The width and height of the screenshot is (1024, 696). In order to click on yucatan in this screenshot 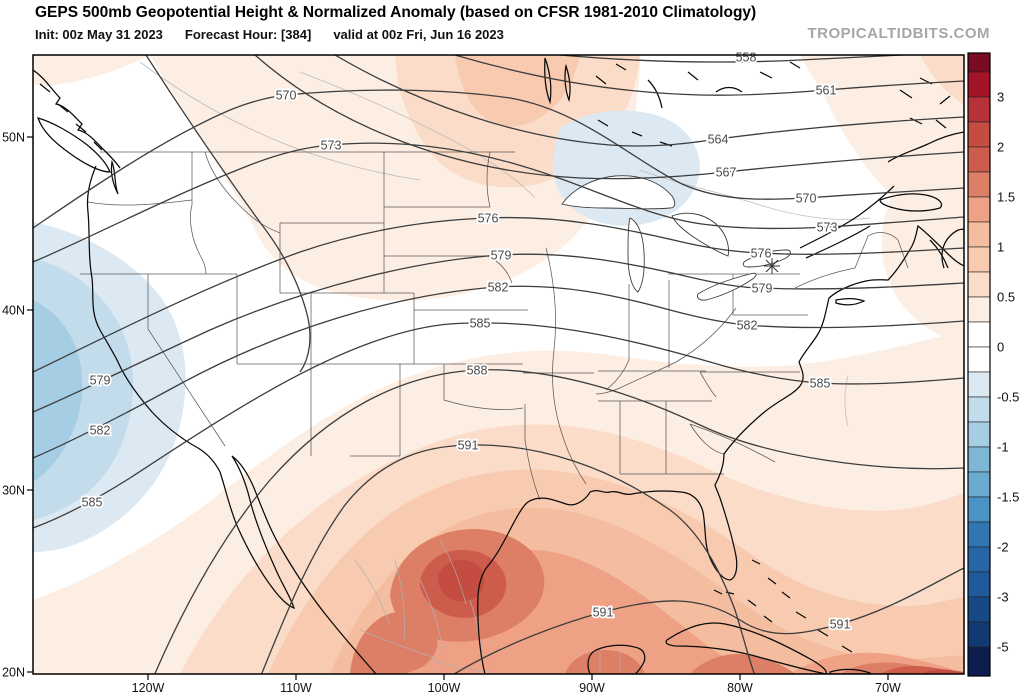, I will do `click(616, 659)`.